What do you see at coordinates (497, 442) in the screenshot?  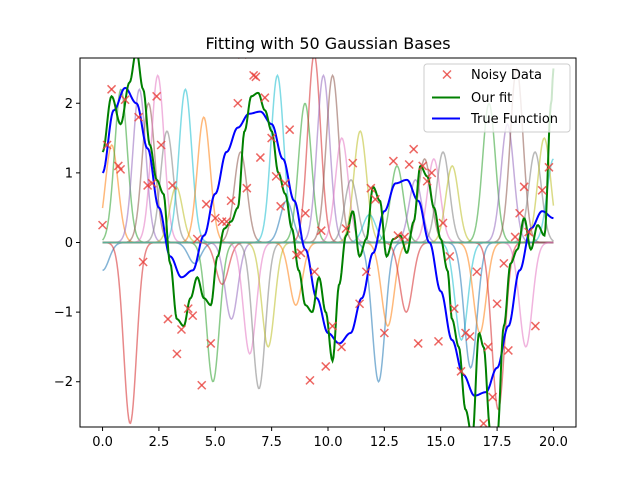 I see `x-tick-label: 17.5` at bounding box center [497, 442].